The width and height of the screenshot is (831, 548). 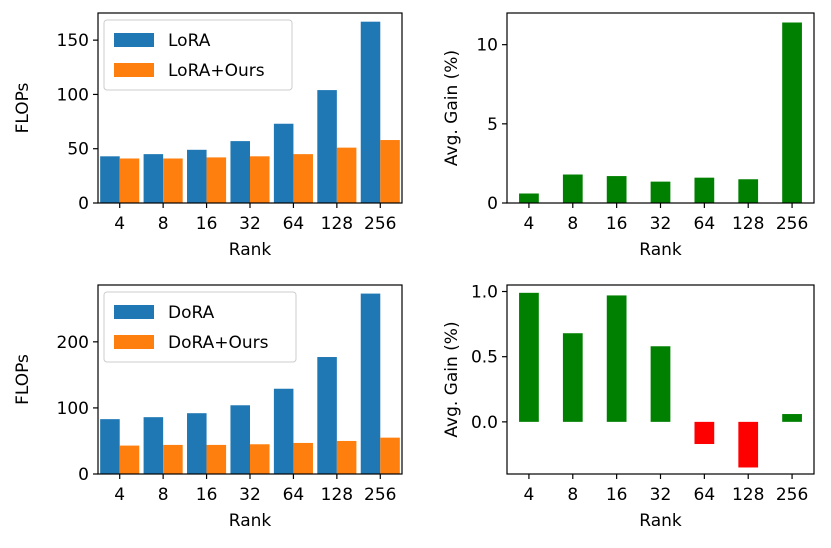 I want to click on legend-swatch-lora-ours, so click(x=134, y=70).